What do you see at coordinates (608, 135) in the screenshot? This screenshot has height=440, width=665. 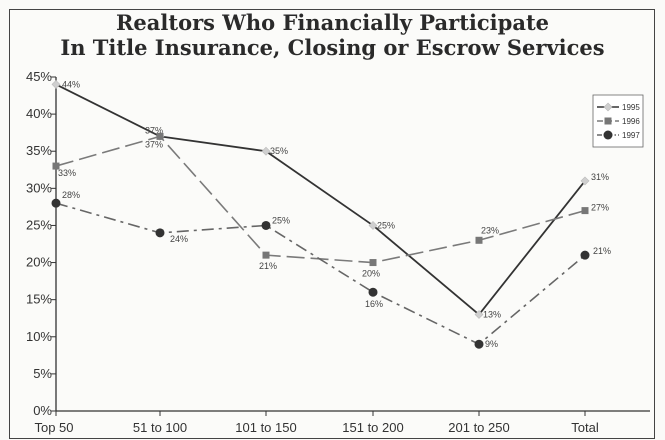 I see `legend-marker-1997` at bounding box center [608, 135].